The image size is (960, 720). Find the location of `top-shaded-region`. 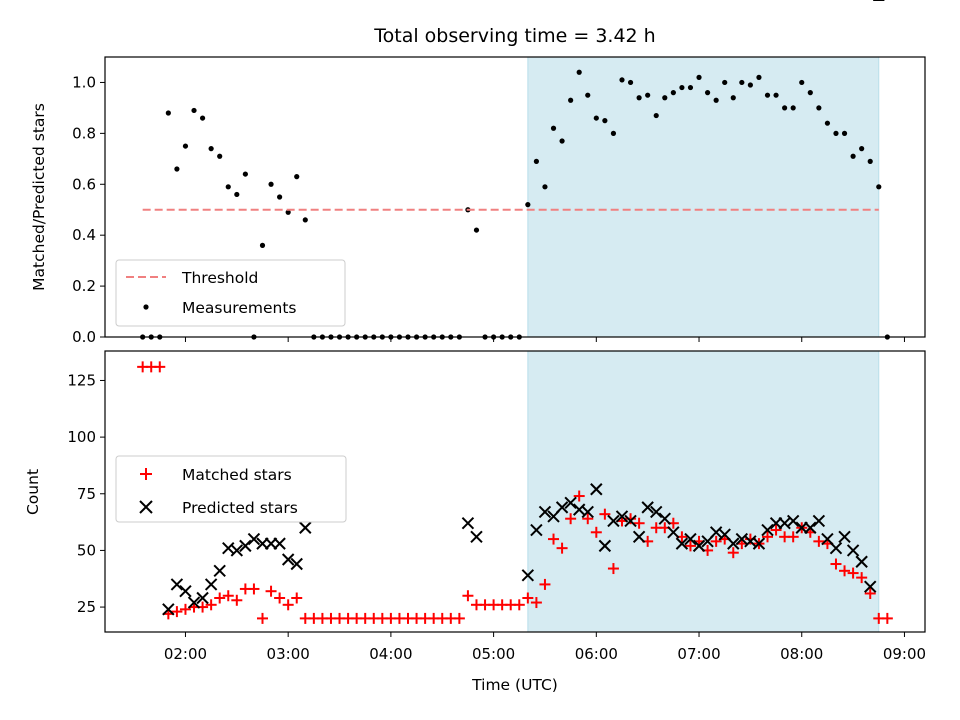

top-shaded-region is located at coordinates (703, 197).